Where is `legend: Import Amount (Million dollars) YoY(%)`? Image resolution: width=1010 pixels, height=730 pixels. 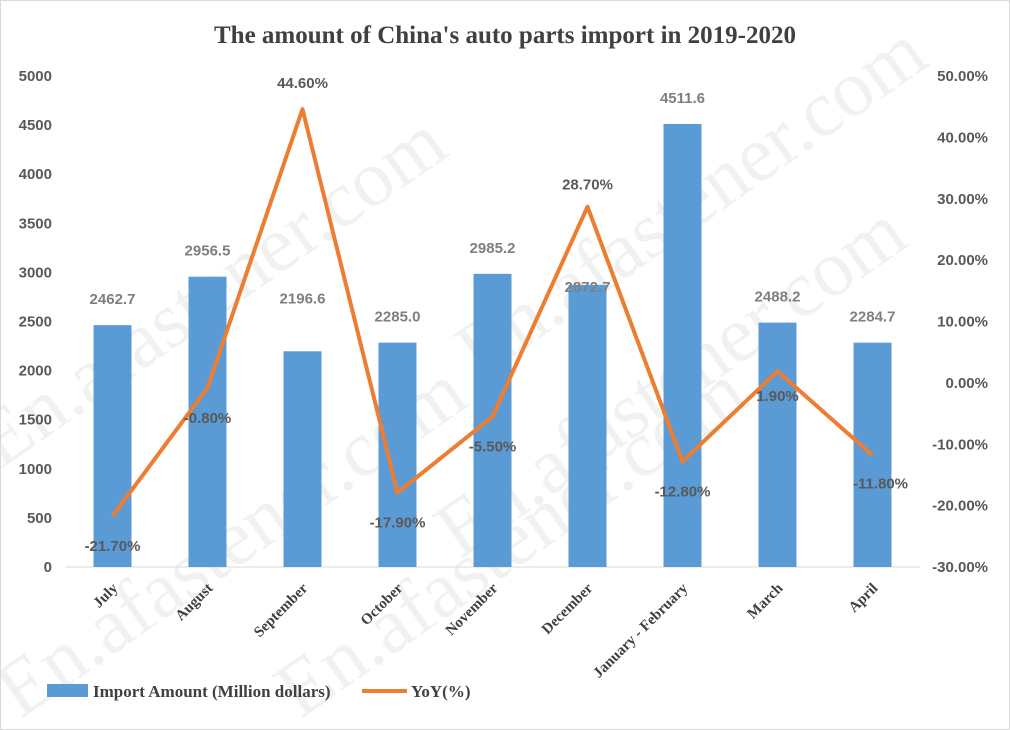 legend: Import Amount (Million dollars) YoY(%) is located at coordinates (259, 691).